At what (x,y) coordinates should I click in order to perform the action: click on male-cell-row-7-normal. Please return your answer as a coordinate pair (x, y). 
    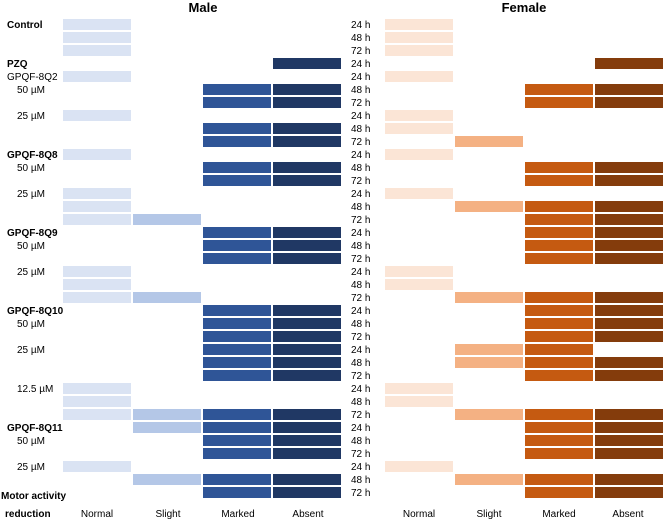
    Looking at the image, I should click on (97, 115).